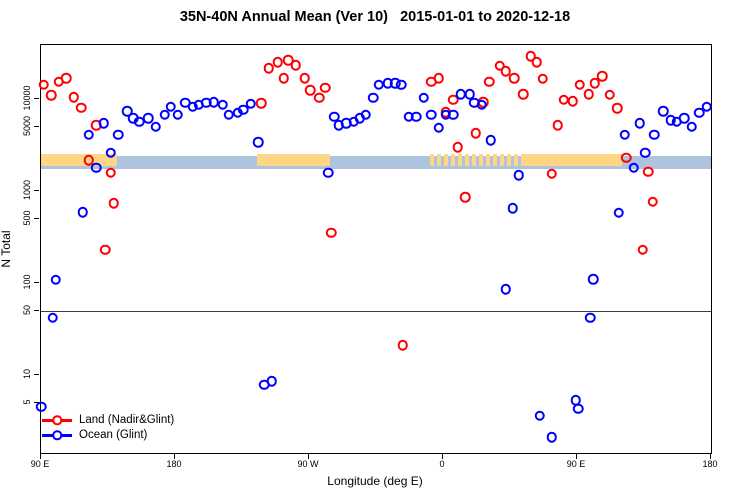  Describe the element at coordinates (27, 189) in the screenshot. I see `y-tick-label: 1000` at that location.